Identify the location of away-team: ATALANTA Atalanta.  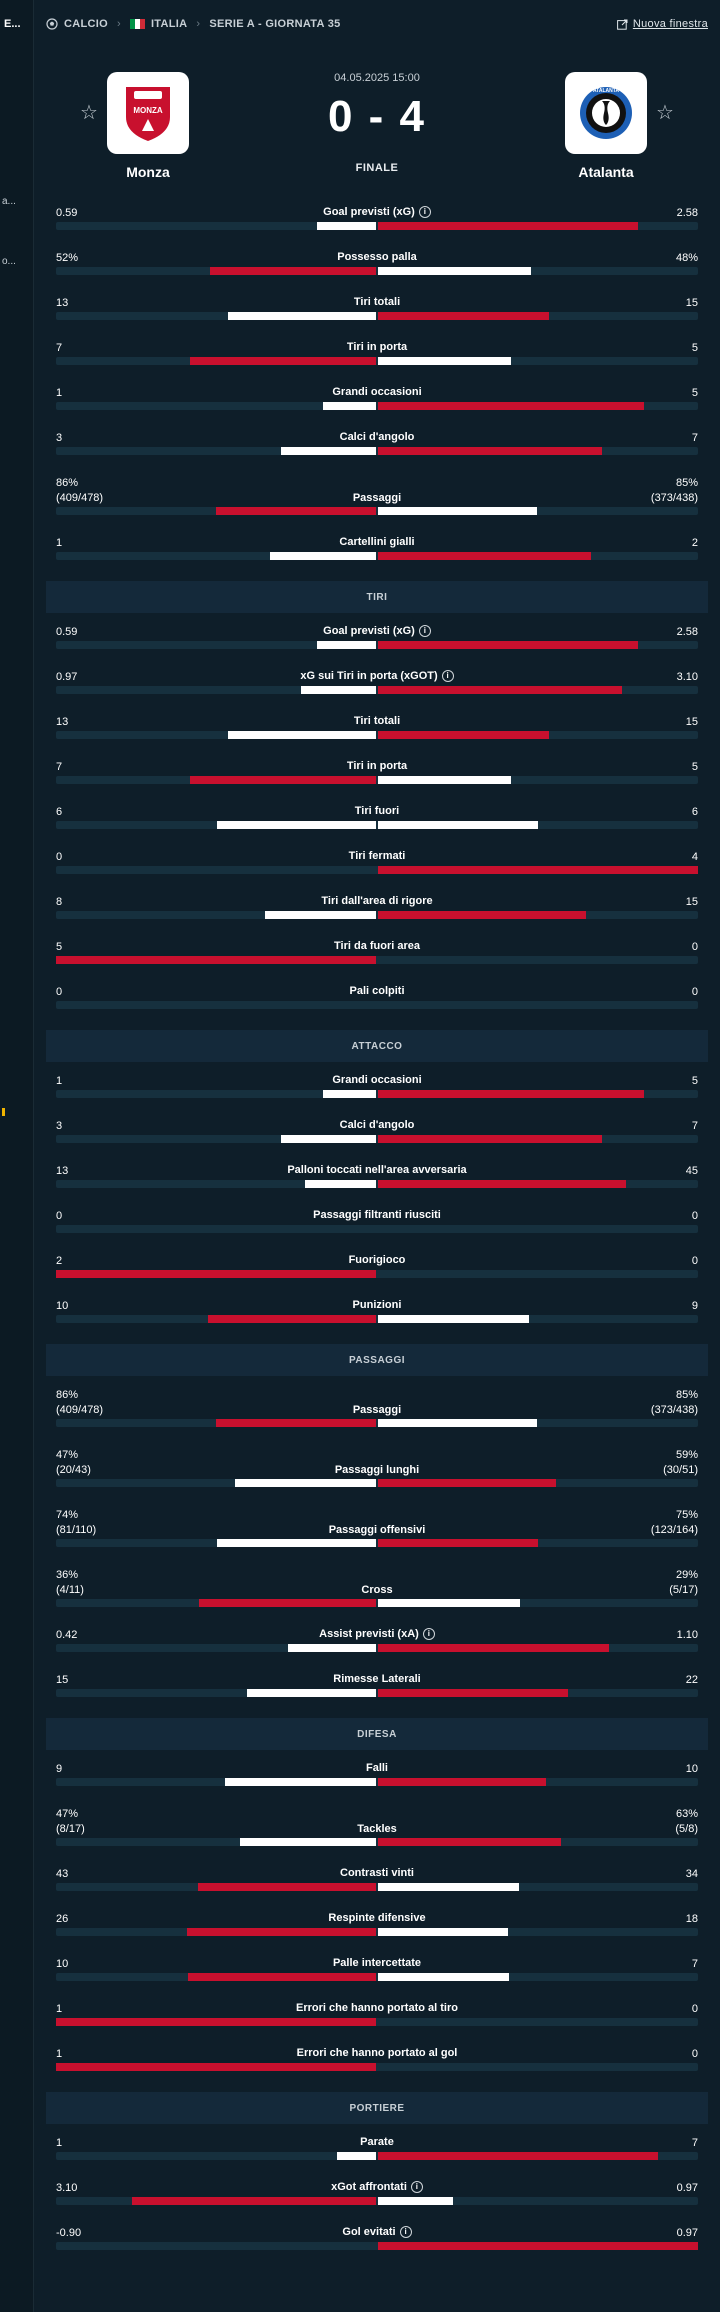
(606, 126).